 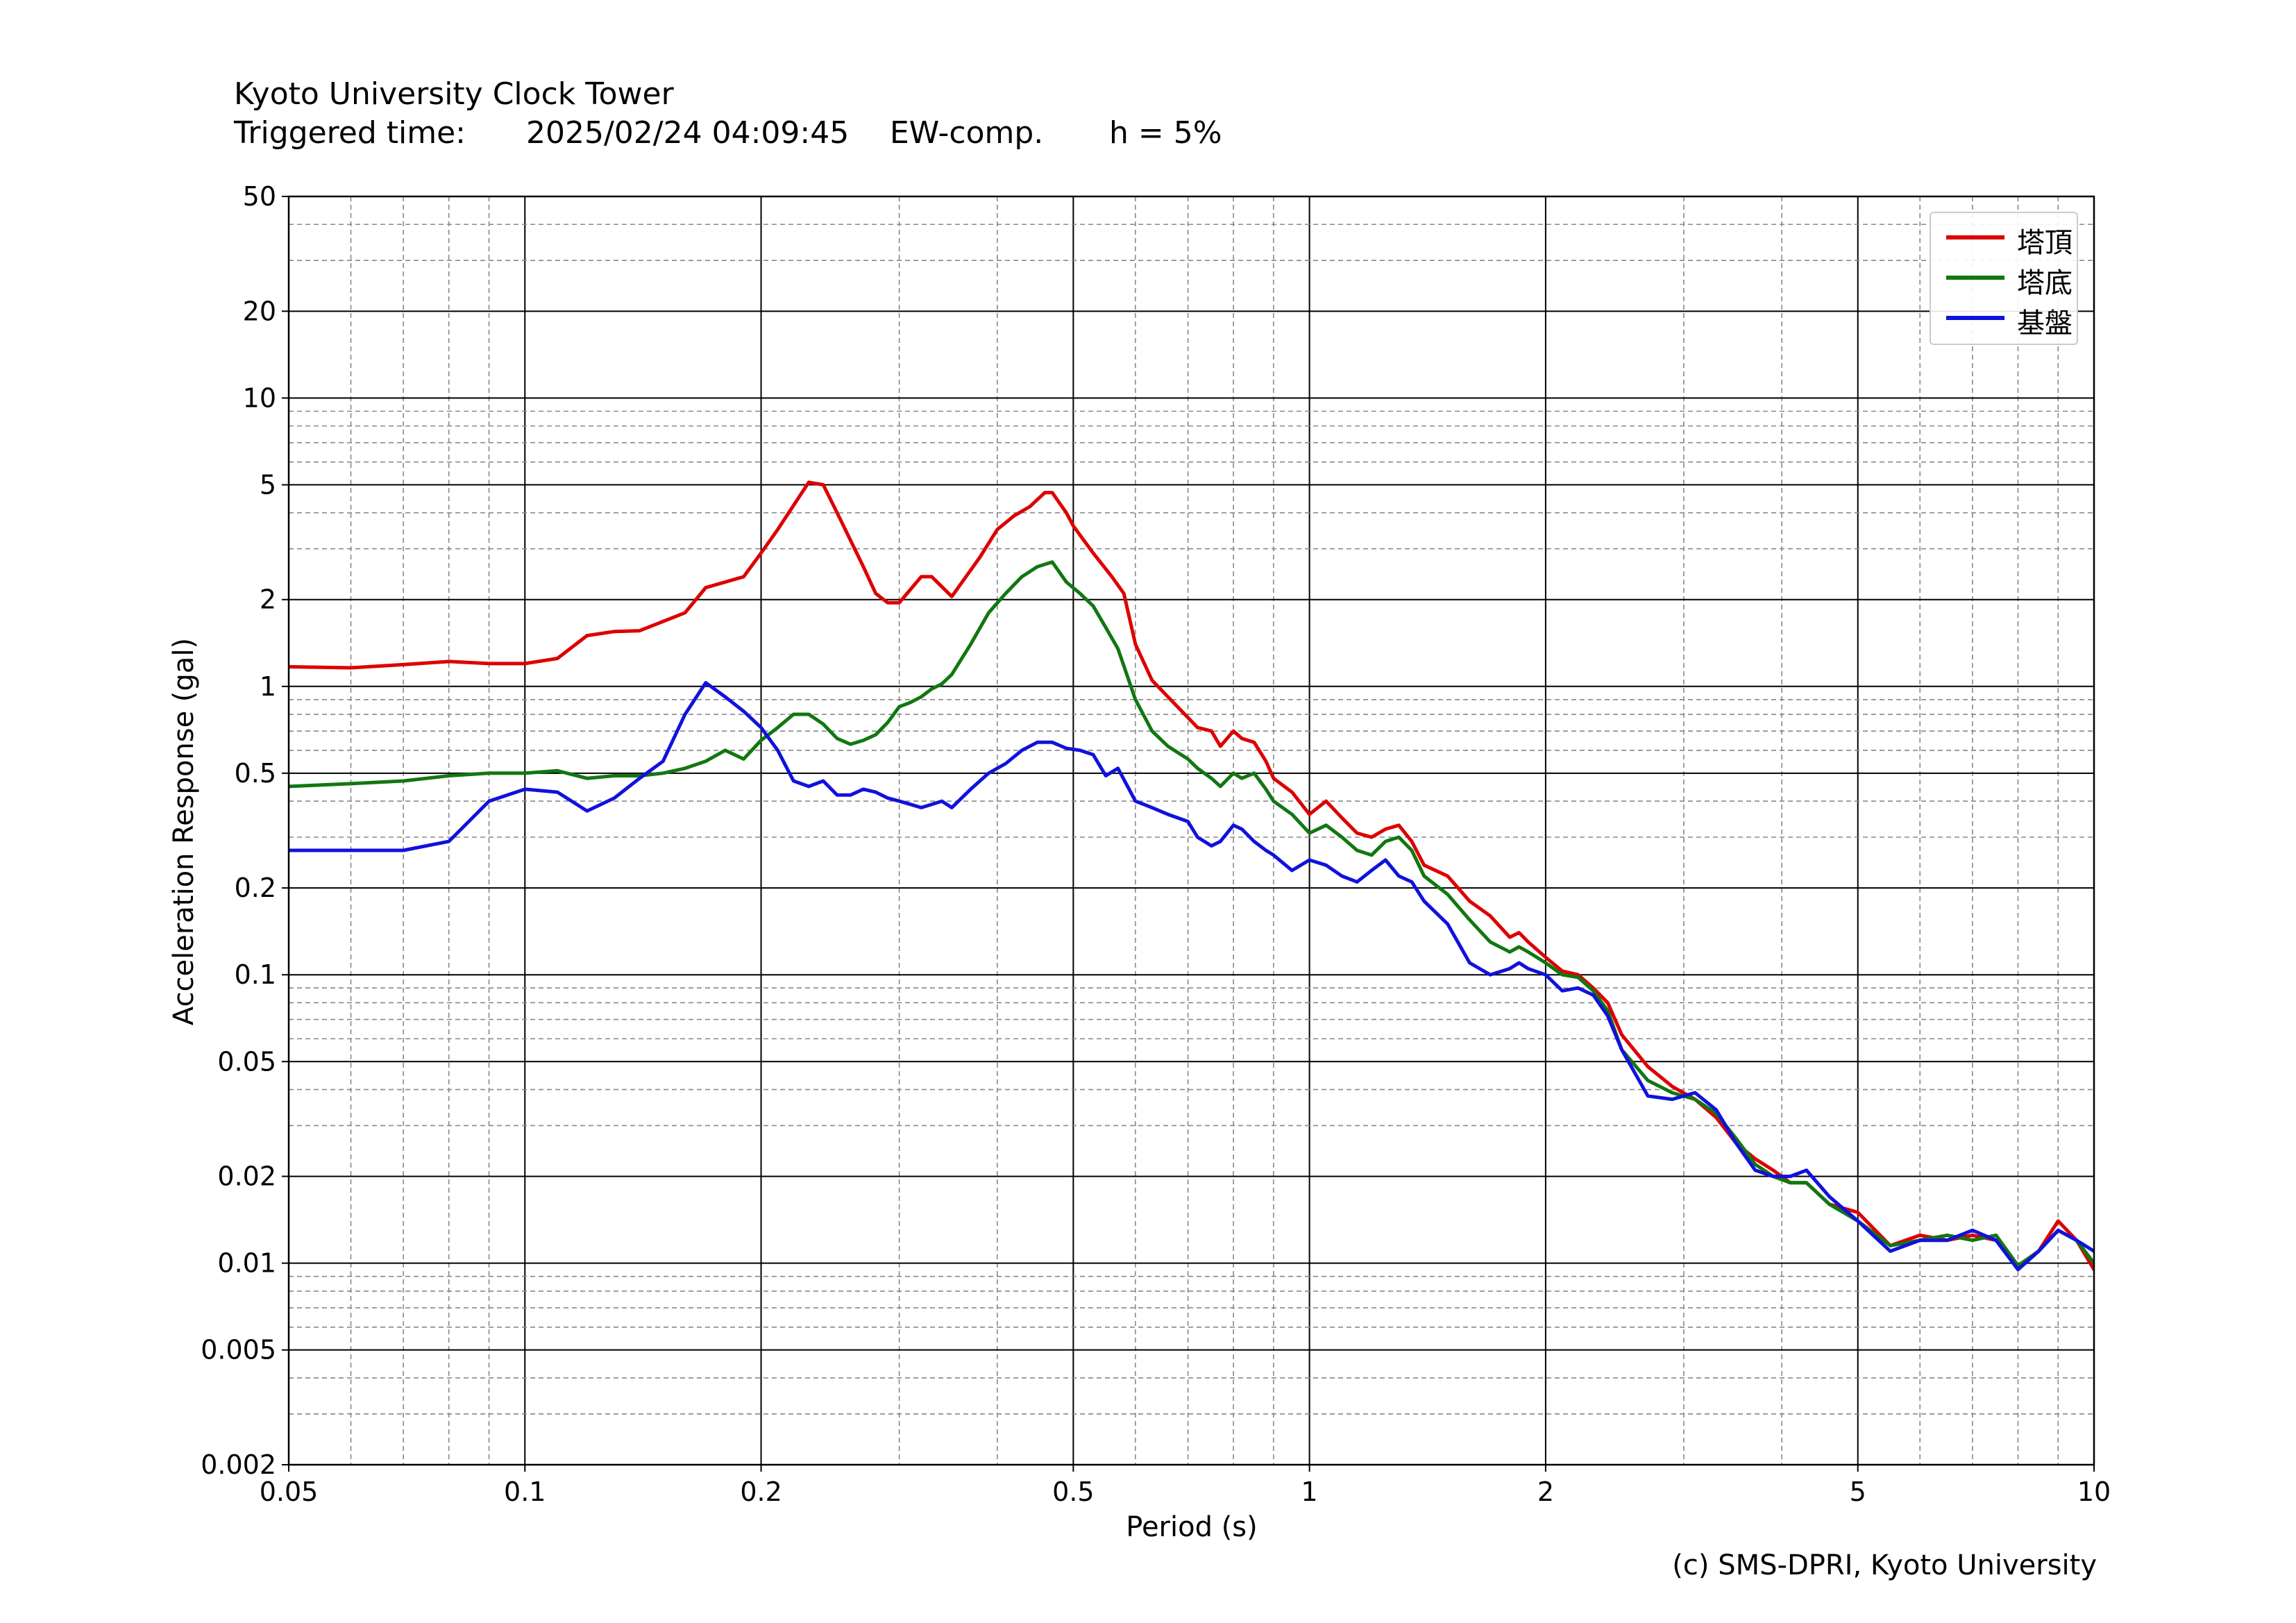 I want to click on y-tick-label: 2, so click(x=268, y=600).